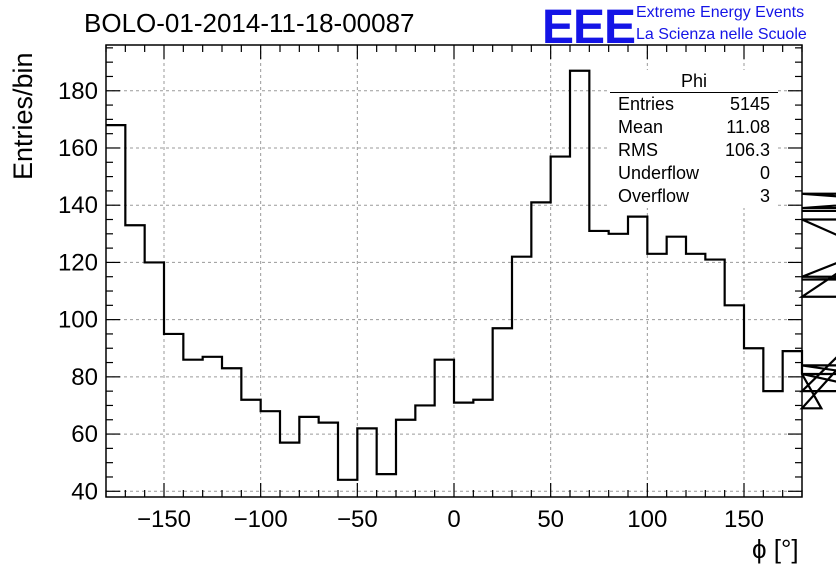  Describe the element at coordinates (694, 81) in the screenshot. I see `stats-title: Phi` at that location.